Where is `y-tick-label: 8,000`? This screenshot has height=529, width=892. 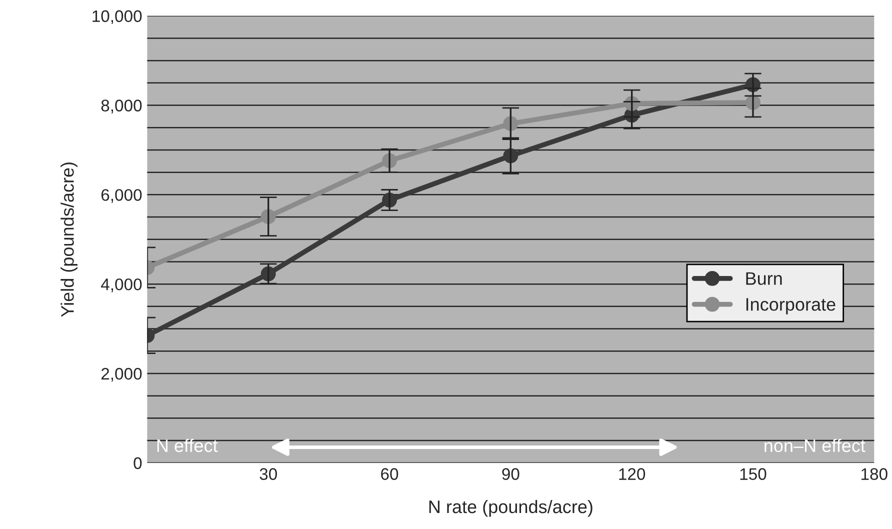
y-tick-label: 8,000 is located at coordinates (121, 107).